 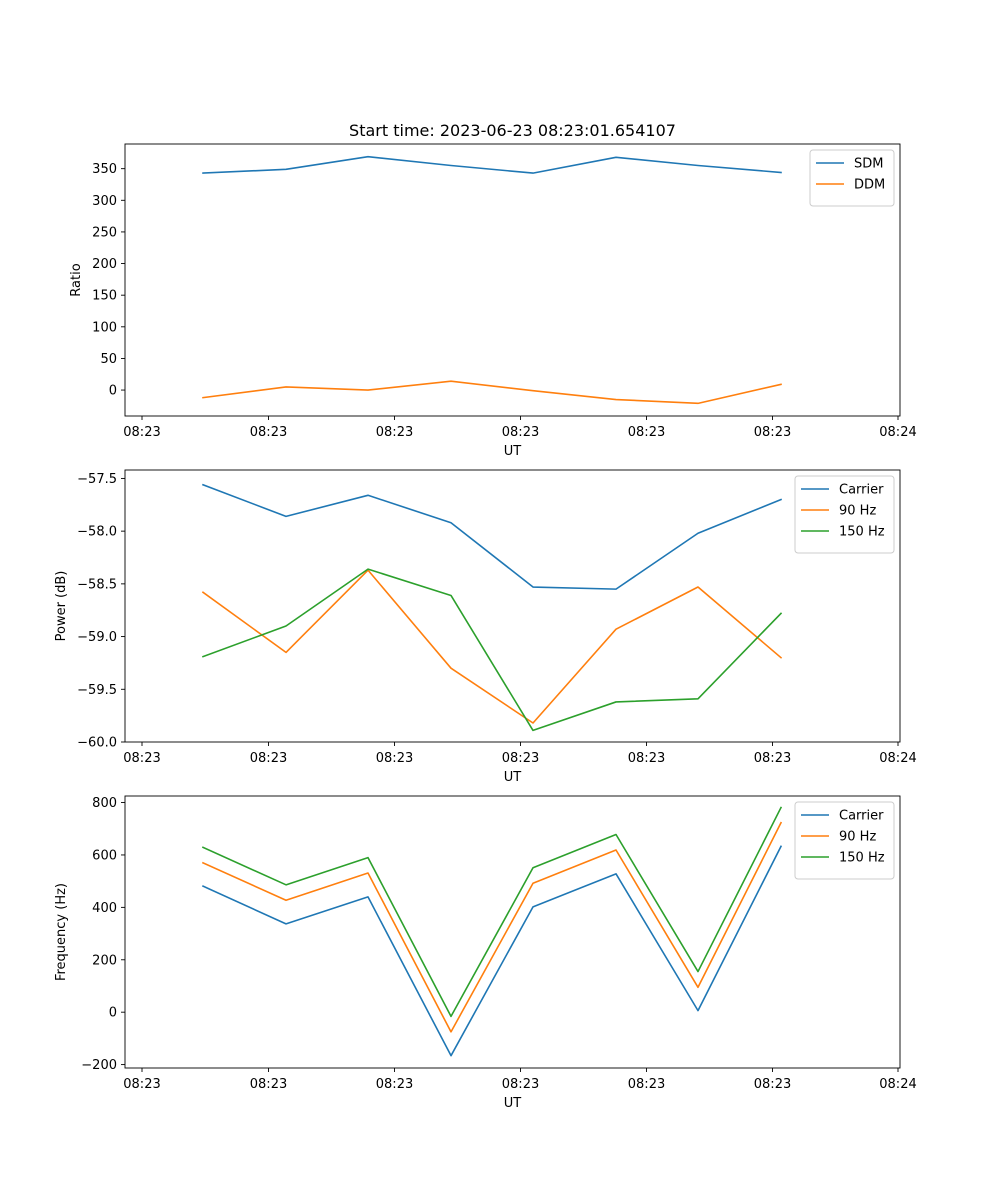 I want to click on y-tick-label: 600, so click(x=104, y=855).